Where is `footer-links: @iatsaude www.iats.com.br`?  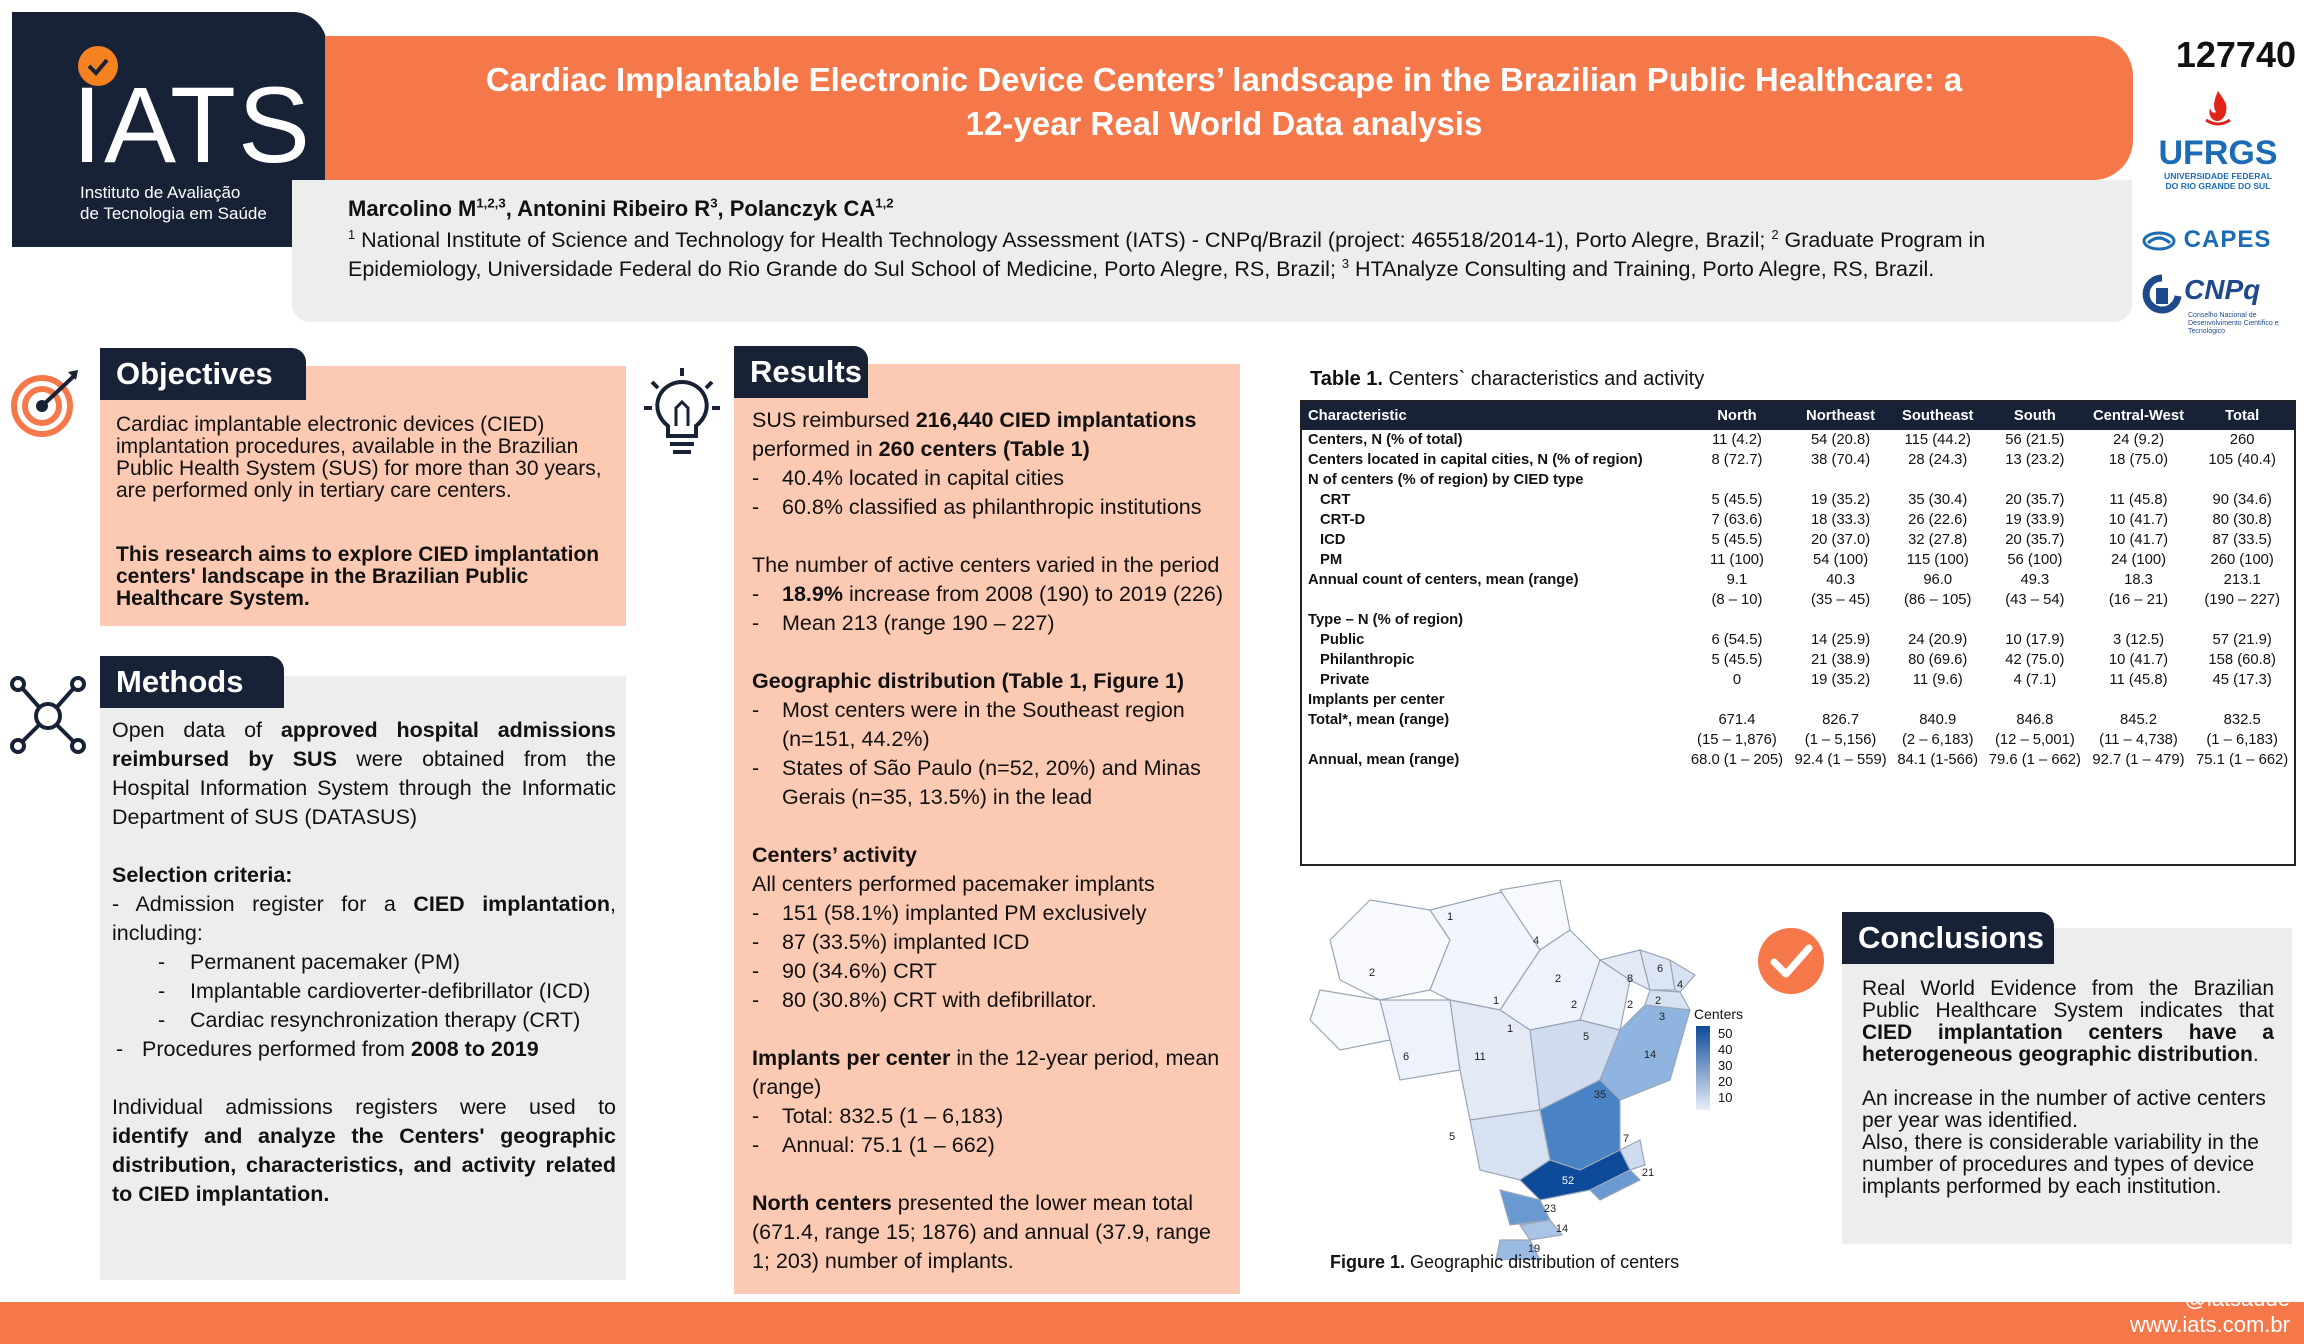 footer-links: @iatsaude www.iats.com.br is located at coordinates (2185, 1312).